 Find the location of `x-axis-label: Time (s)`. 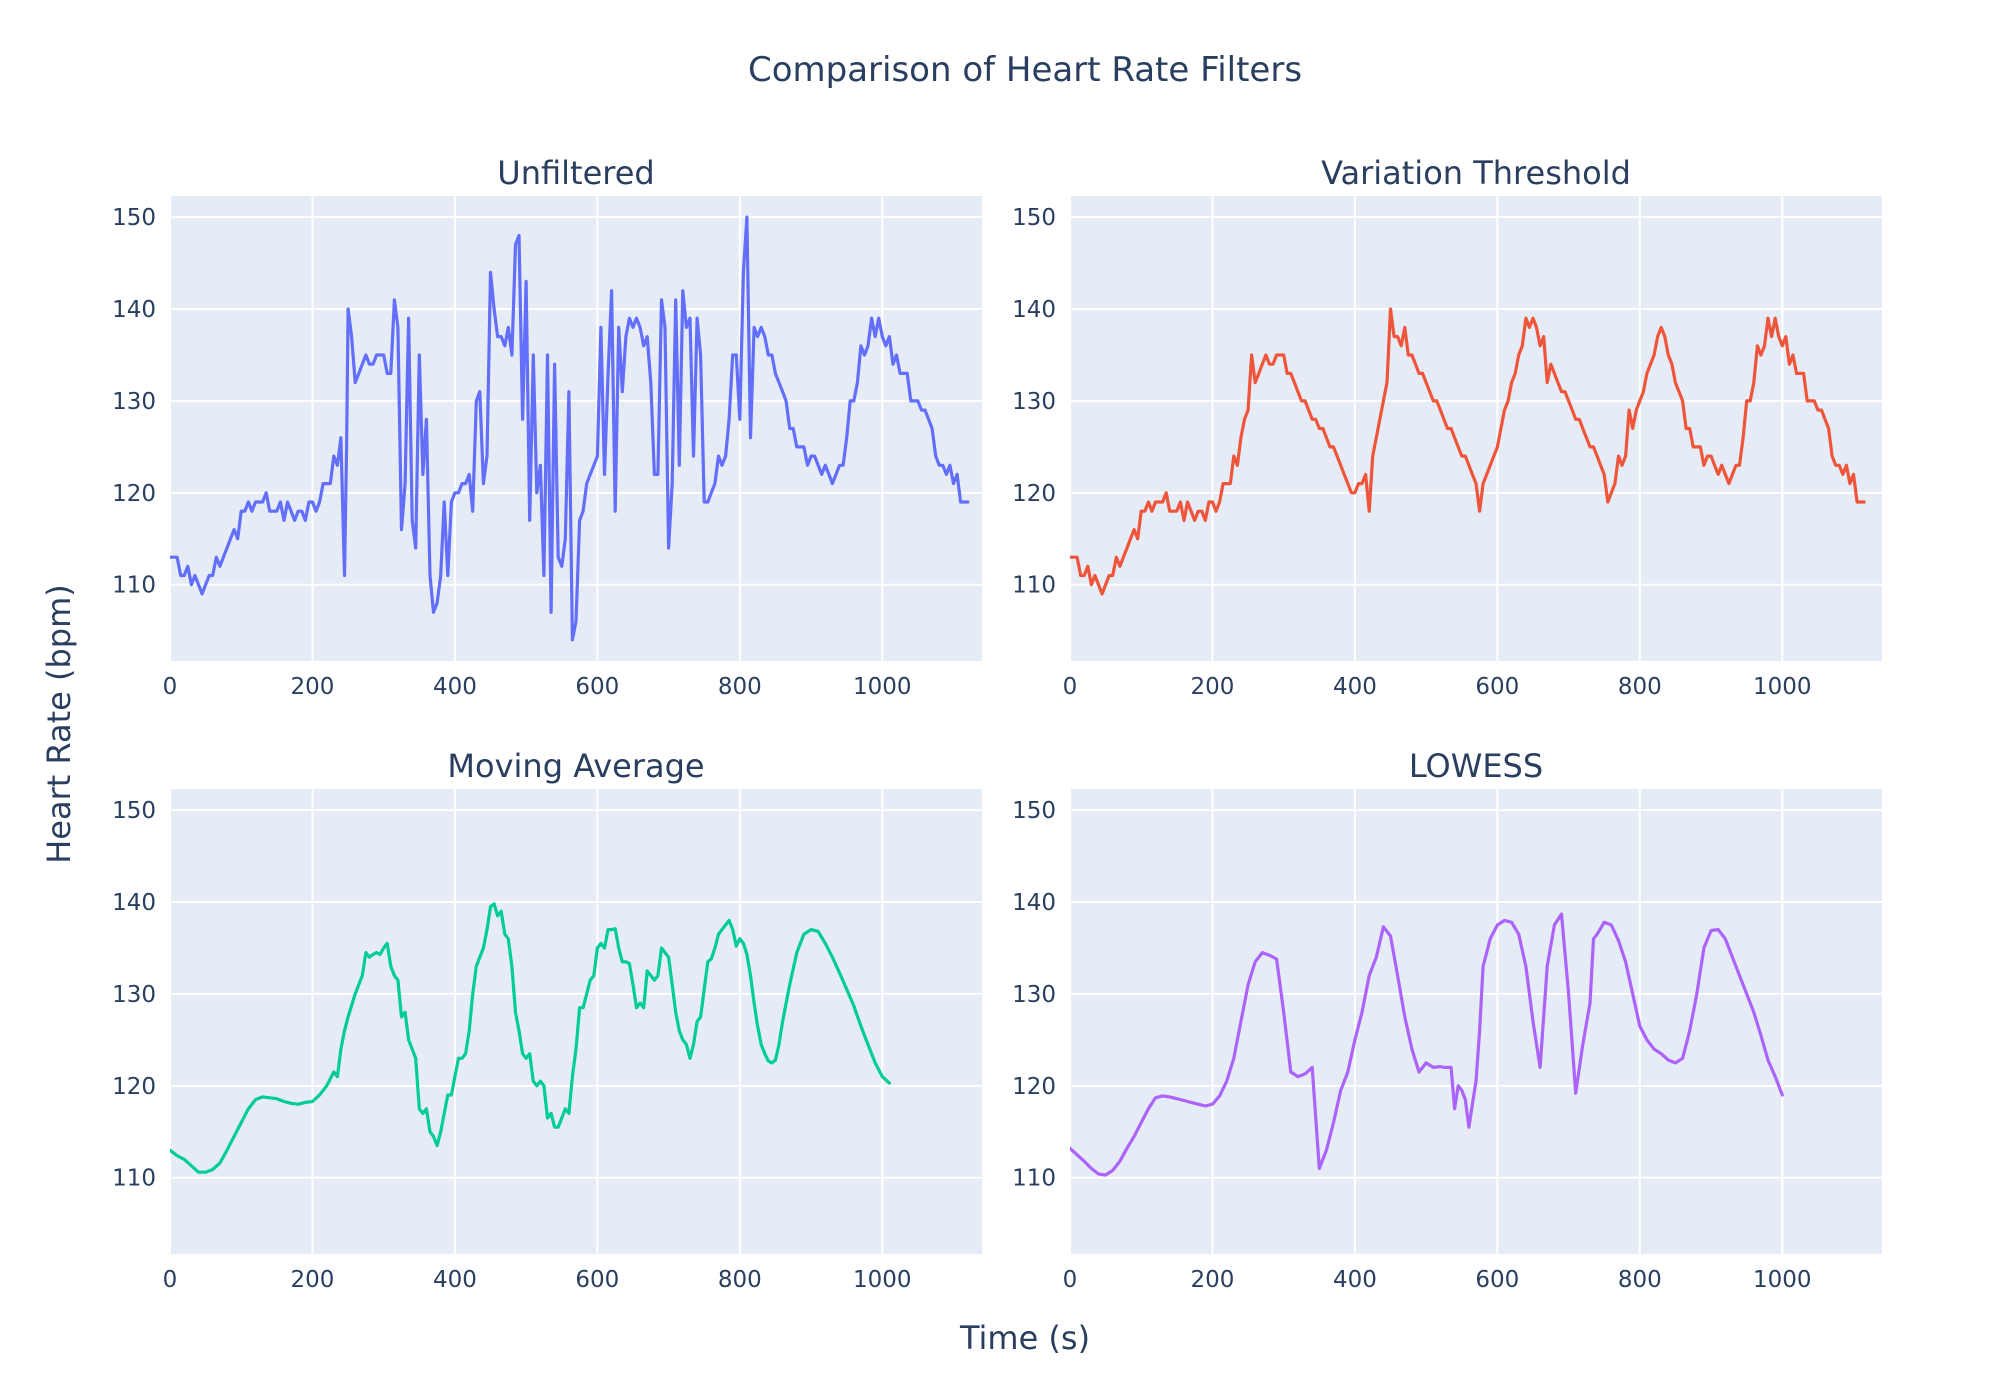

x-axis-label: Time (s) is located at coordinates (1024, 1338).